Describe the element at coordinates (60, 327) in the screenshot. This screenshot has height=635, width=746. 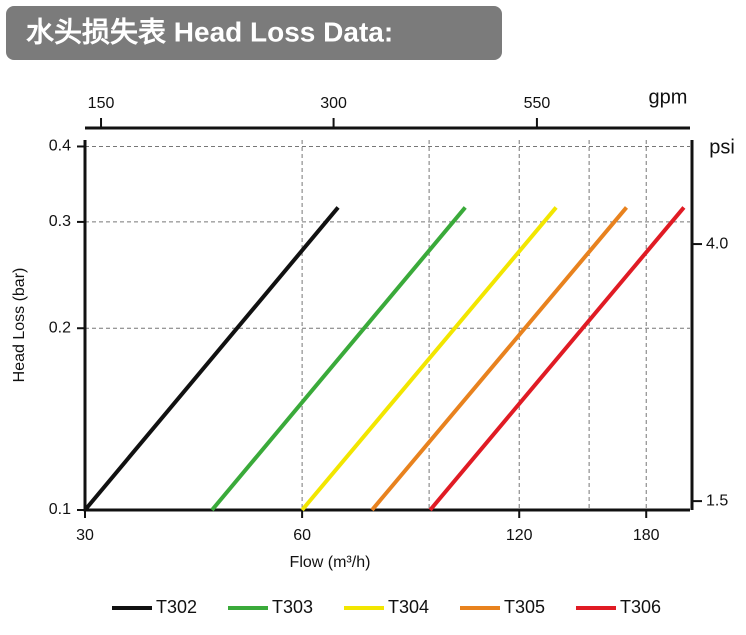
I see `y-tick-label: 0.2` at that location.